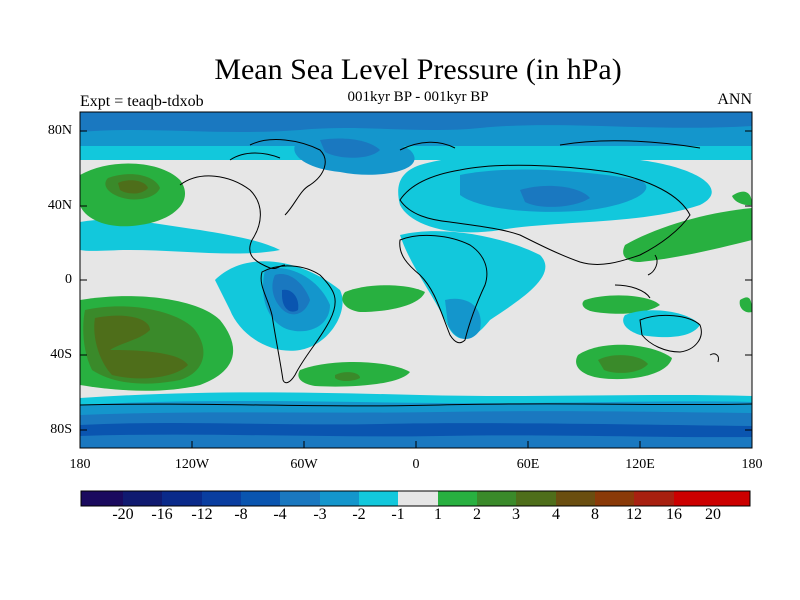 This screenshot has height=600, width=800. What do you see at coordinates (320, 514) in the screenshot?
I see `colorbar-label: -3` at bounding box center [320, 514].